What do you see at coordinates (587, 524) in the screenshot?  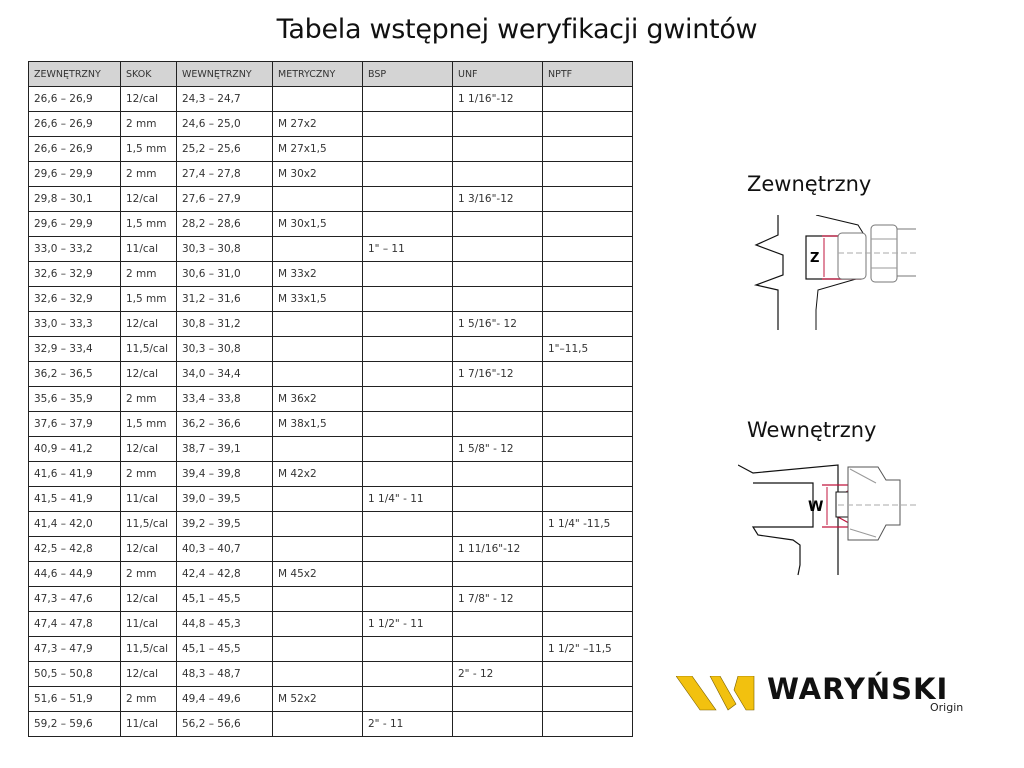 I see `table-cell: 1 1/4" -11,5` at bounding box center [587, 524].